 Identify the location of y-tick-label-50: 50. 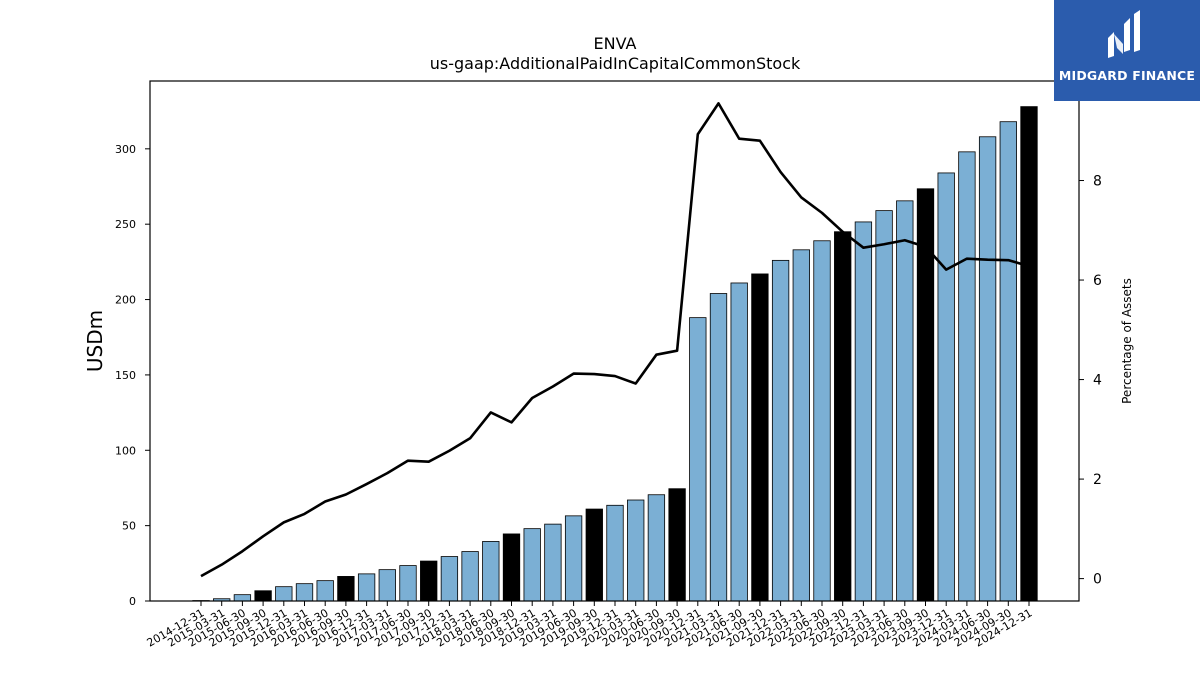
(129, 526).